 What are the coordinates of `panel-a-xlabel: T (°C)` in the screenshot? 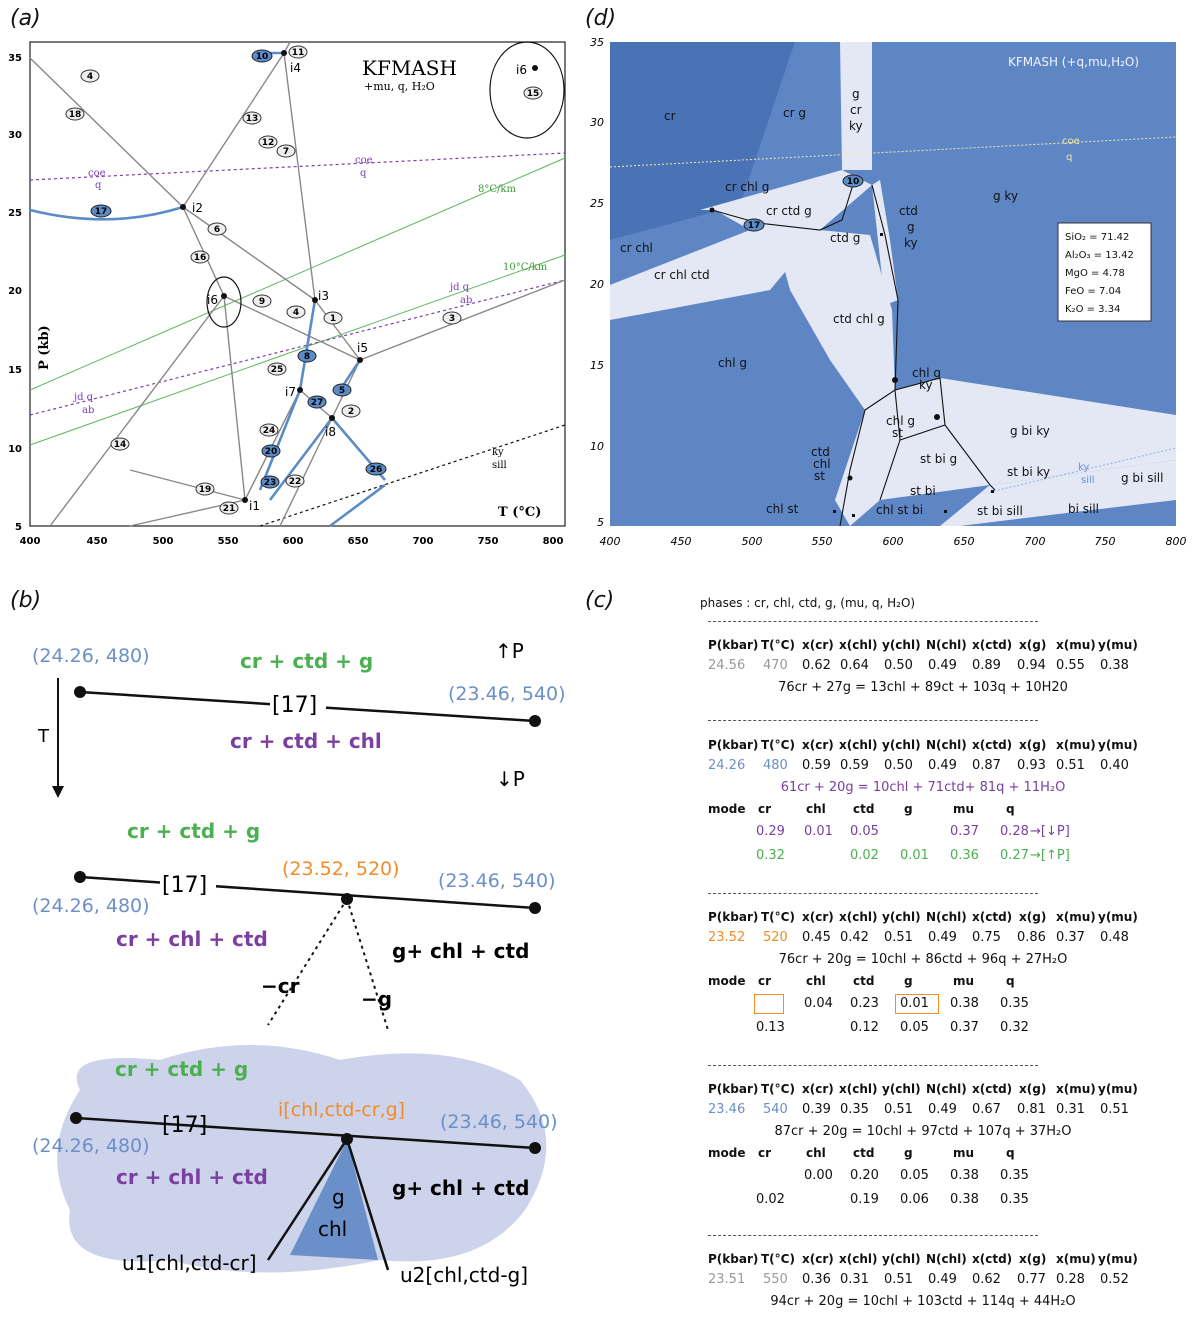 It's located at (519, 512).